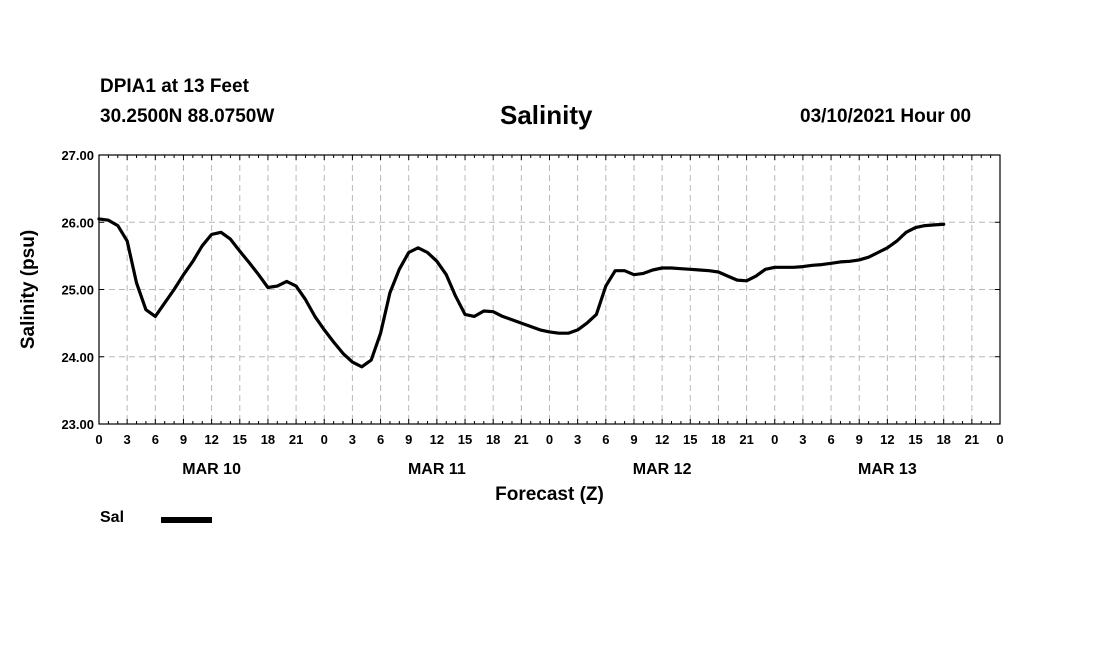 The width and height of the screenshot is (1100, 650). Describe the element at coordinates (662, 469) in the screenshot. I see `day-label: MAR 12` at that location.